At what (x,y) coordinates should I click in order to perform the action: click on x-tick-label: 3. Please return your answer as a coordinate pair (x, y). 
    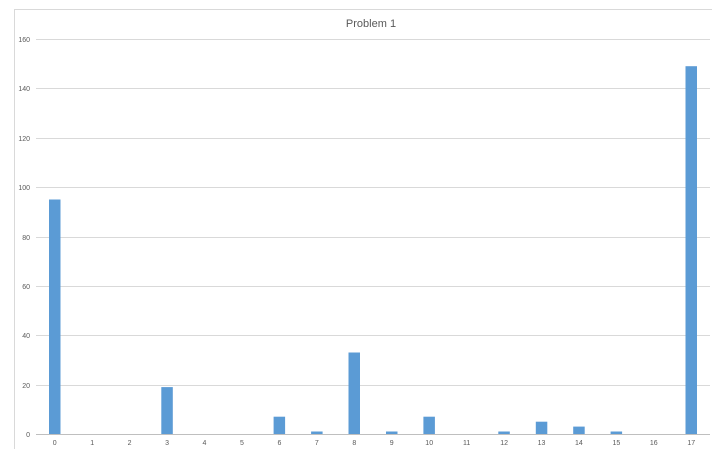
    Looking at the image, I should click on (167, 443).